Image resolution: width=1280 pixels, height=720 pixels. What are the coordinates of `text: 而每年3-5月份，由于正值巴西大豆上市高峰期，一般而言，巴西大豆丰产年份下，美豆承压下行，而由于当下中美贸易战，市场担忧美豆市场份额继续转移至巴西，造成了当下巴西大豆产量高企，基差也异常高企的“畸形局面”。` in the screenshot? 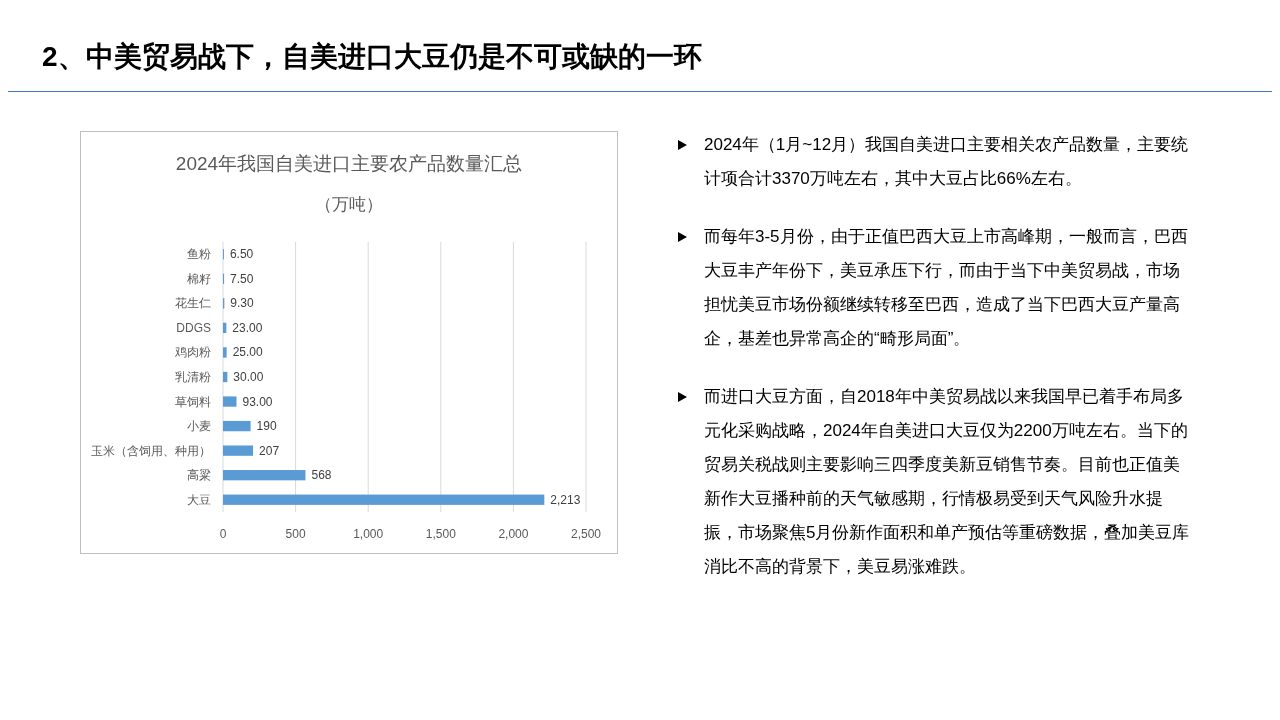 It's located at (946, 287).